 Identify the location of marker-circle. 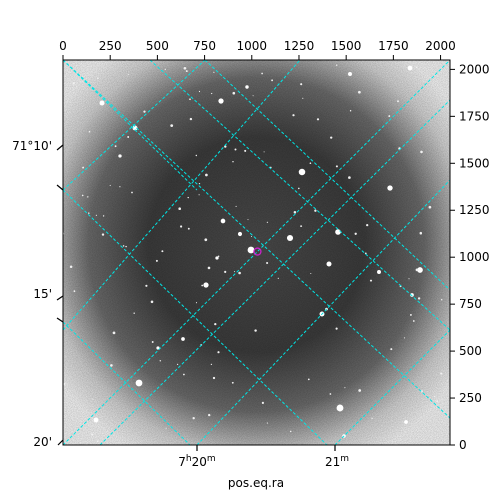
(257, 251).